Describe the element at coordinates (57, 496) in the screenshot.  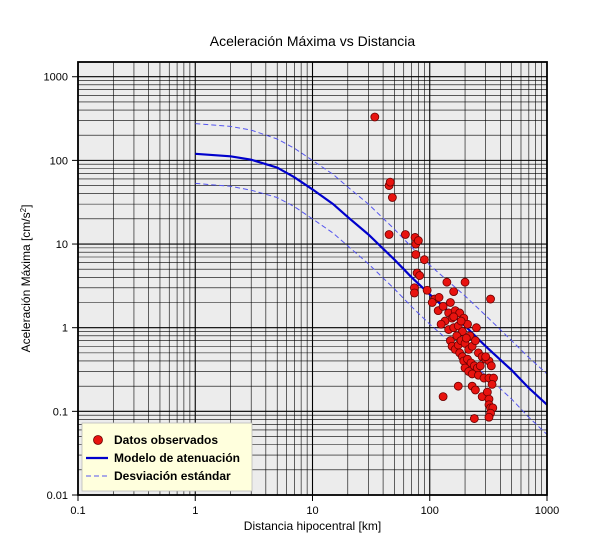
I see `y-tick-label: 0.01` at that location.